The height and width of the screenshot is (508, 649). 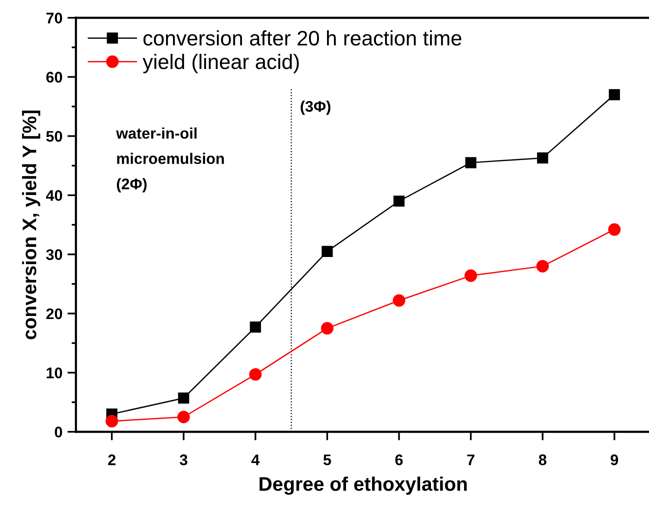 What do you see at coordinates (54, 254) in the screenshot?
I see `y-tick-label: 30` at bounding box center [54, 254].